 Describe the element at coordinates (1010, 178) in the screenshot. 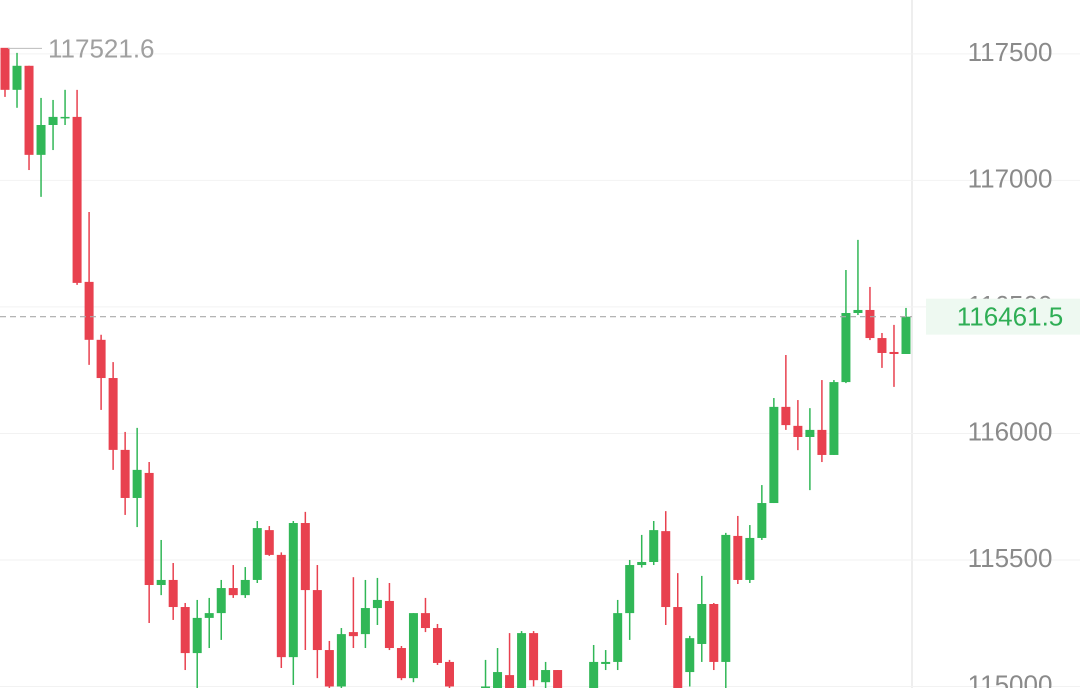

I see `y-tick-label: 117000` at that location.